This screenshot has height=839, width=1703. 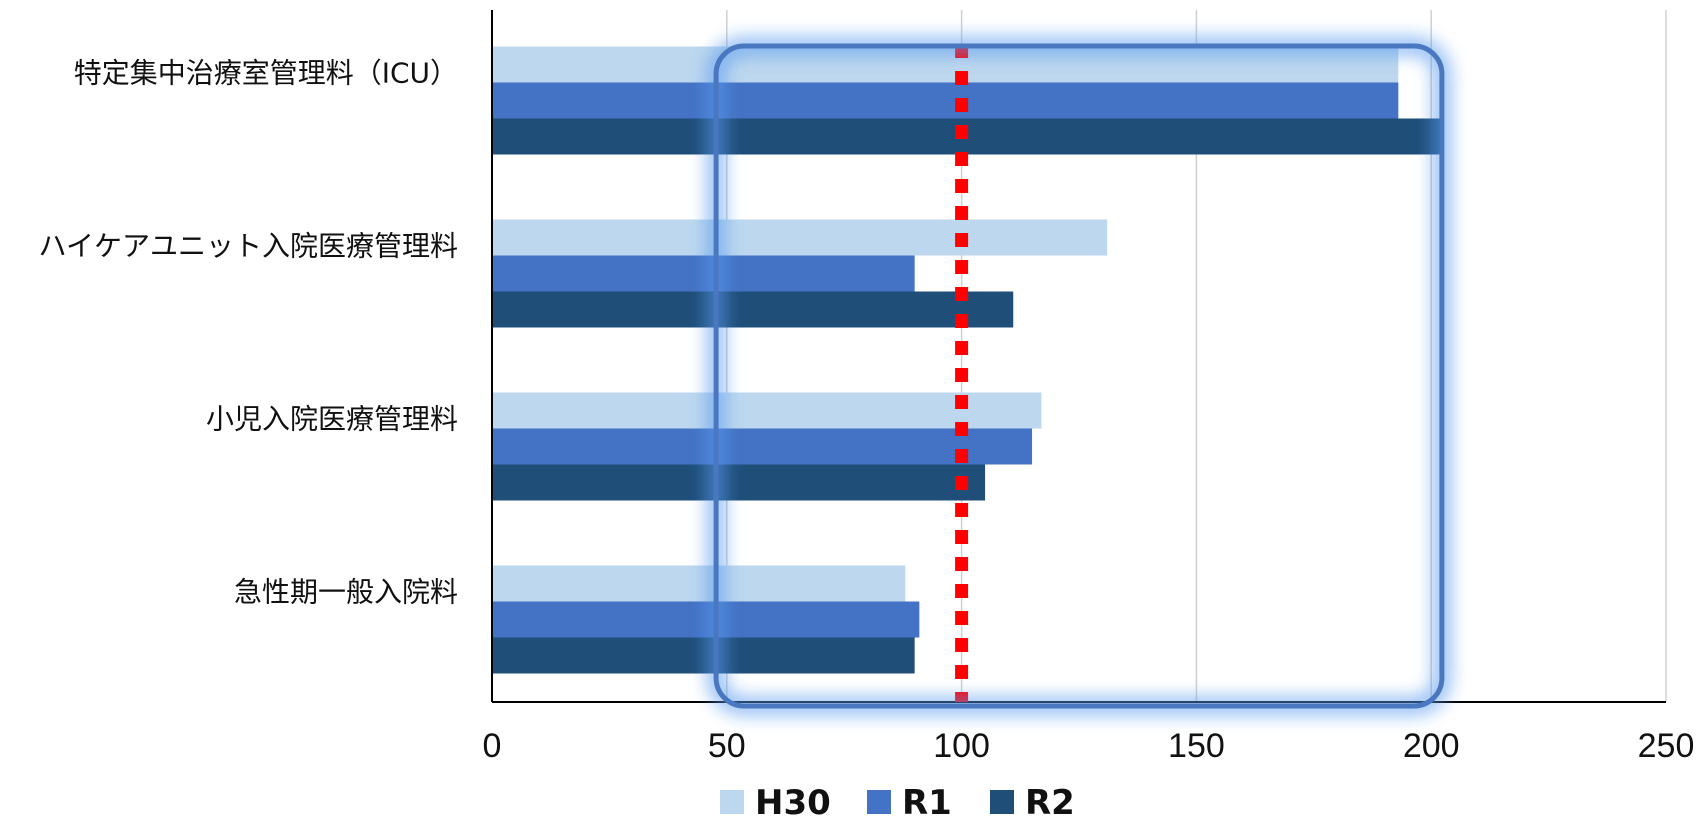 What do you see at coordinates (879, 802) in the screenshot?
I see `legend-swatch-R1` at bounding box center [879, 802].